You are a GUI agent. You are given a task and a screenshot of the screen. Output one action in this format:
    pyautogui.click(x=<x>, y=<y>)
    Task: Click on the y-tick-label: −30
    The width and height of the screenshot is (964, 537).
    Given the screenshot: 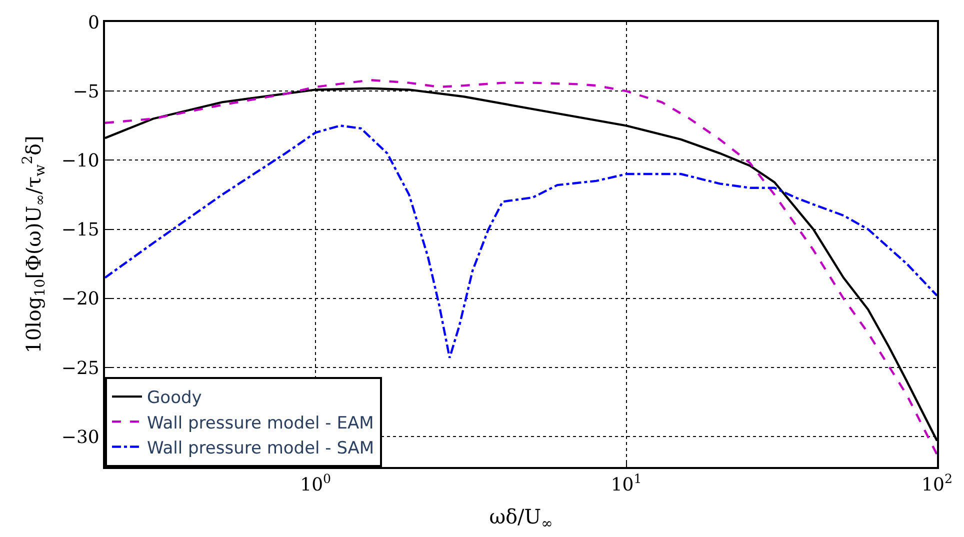 What is the action you would take?
    pyautogui.click(x=80, y=437)
    